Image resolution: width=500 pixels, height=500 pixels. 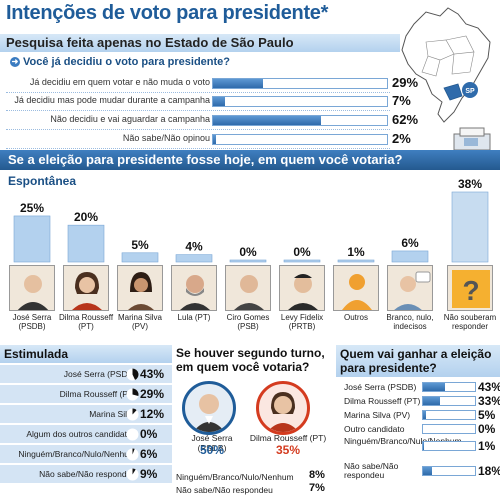 What do you see at coordinates (130, 119) in the screenshot?
I see `decision-label: Não decidiu e vai aguardar a campanha` at bounding box center [130, 119].